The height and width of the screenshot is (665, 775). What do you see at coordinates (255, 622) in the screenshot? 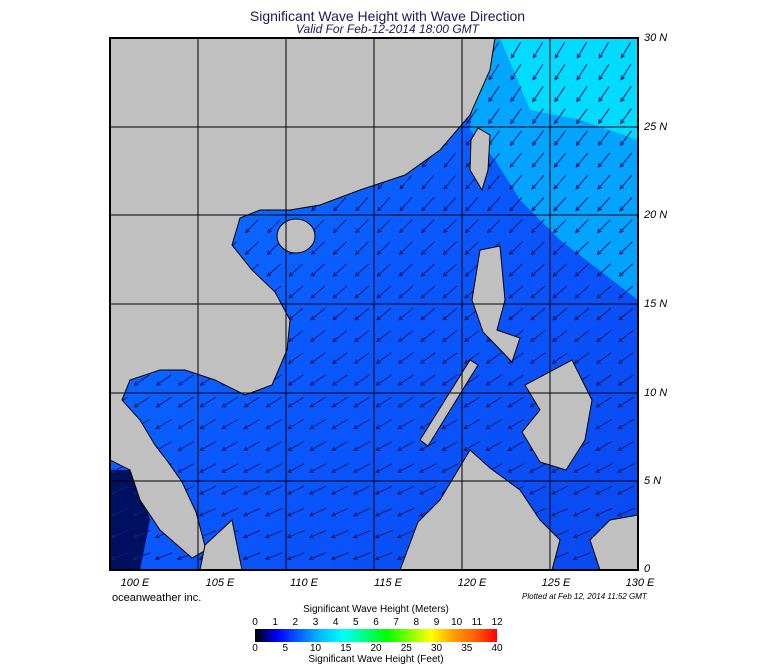
I see `colorbar-tick: 0` at bounding box center [255, 622].